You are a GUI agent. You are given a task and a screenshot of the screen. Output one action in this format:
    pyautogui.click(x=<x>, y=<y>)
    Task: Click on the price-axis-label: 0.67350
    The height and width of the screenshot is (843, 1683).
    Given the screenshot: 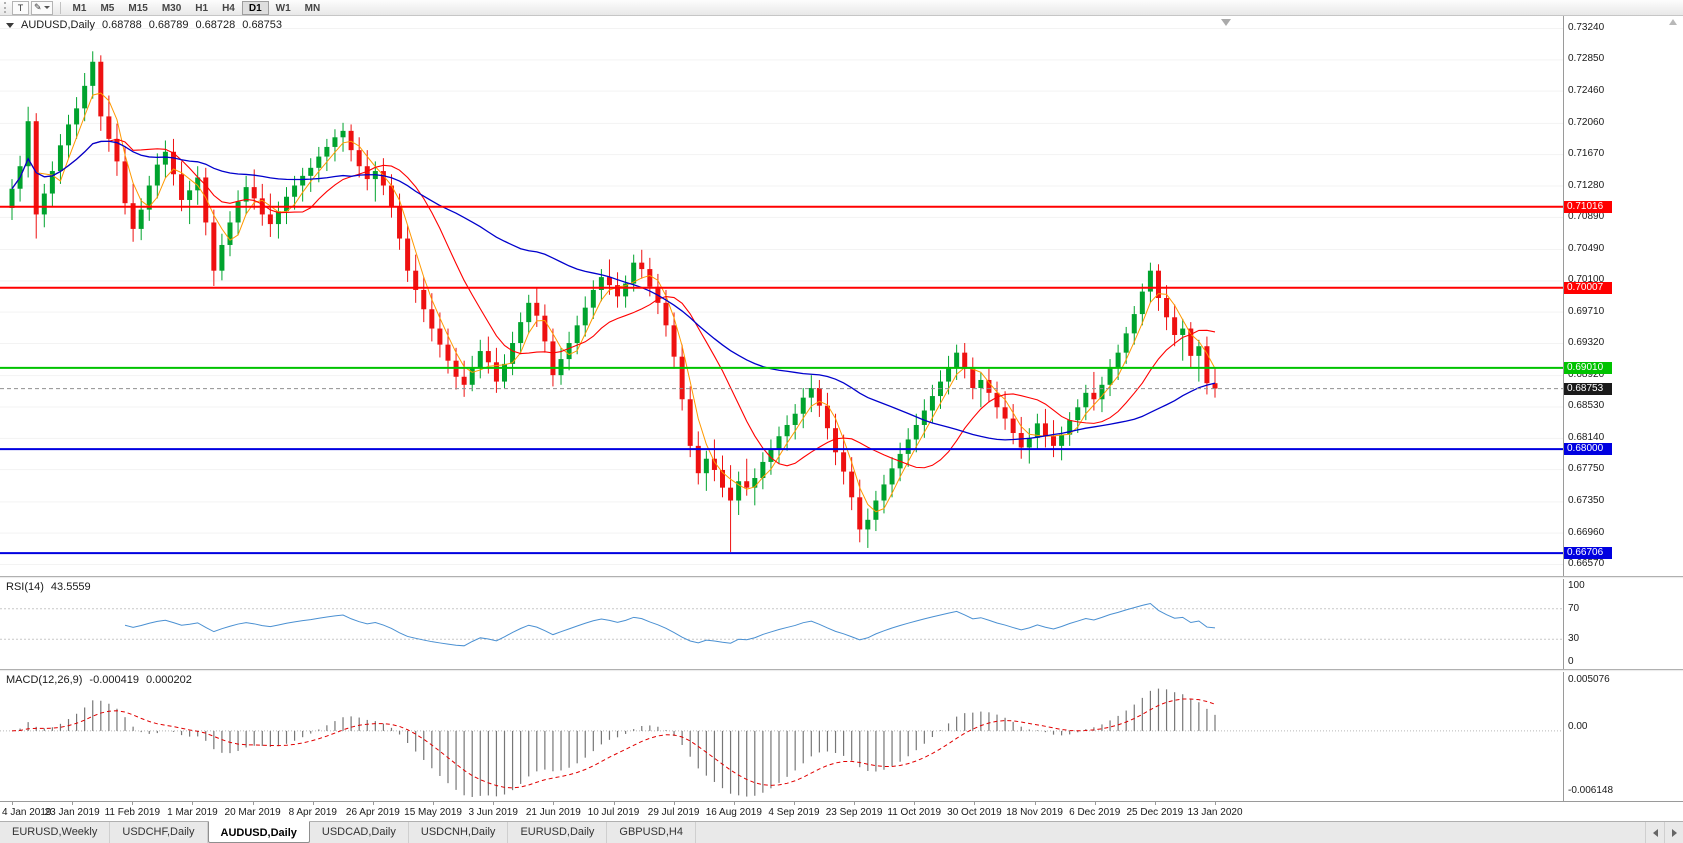 What is the action you would take?
    pyautogui.click(x=1586, y=501)
    